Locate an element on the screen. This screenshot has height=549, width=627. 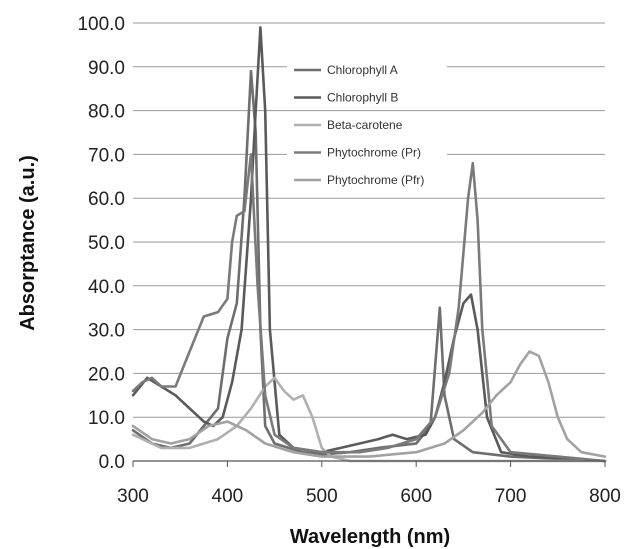
y-tick-label: 20.0 is located at coordinates (106, 374).